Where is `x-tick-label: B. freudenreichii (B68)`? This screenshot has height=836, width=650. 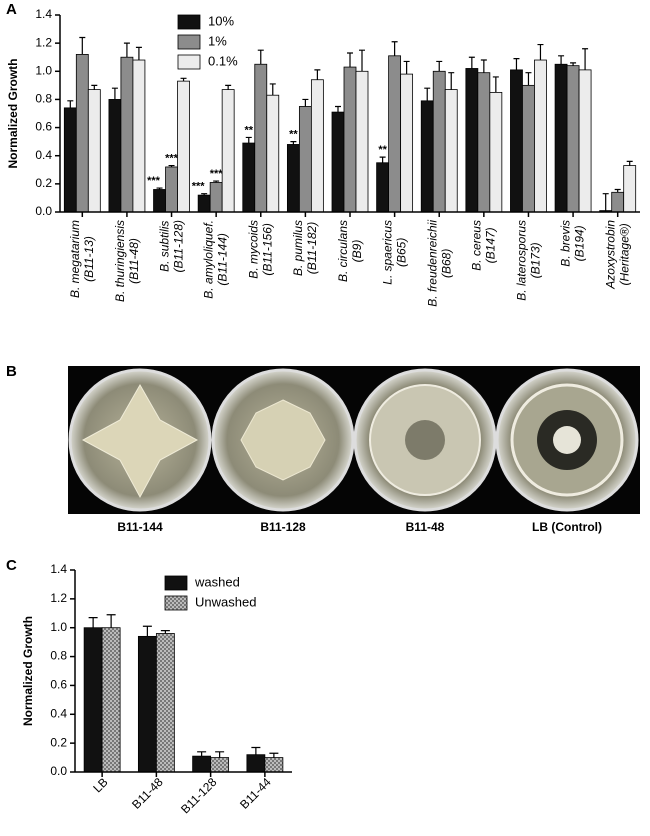 x-tick-label: B. freudenreichii (B68) is located at coordinates (439, 263).